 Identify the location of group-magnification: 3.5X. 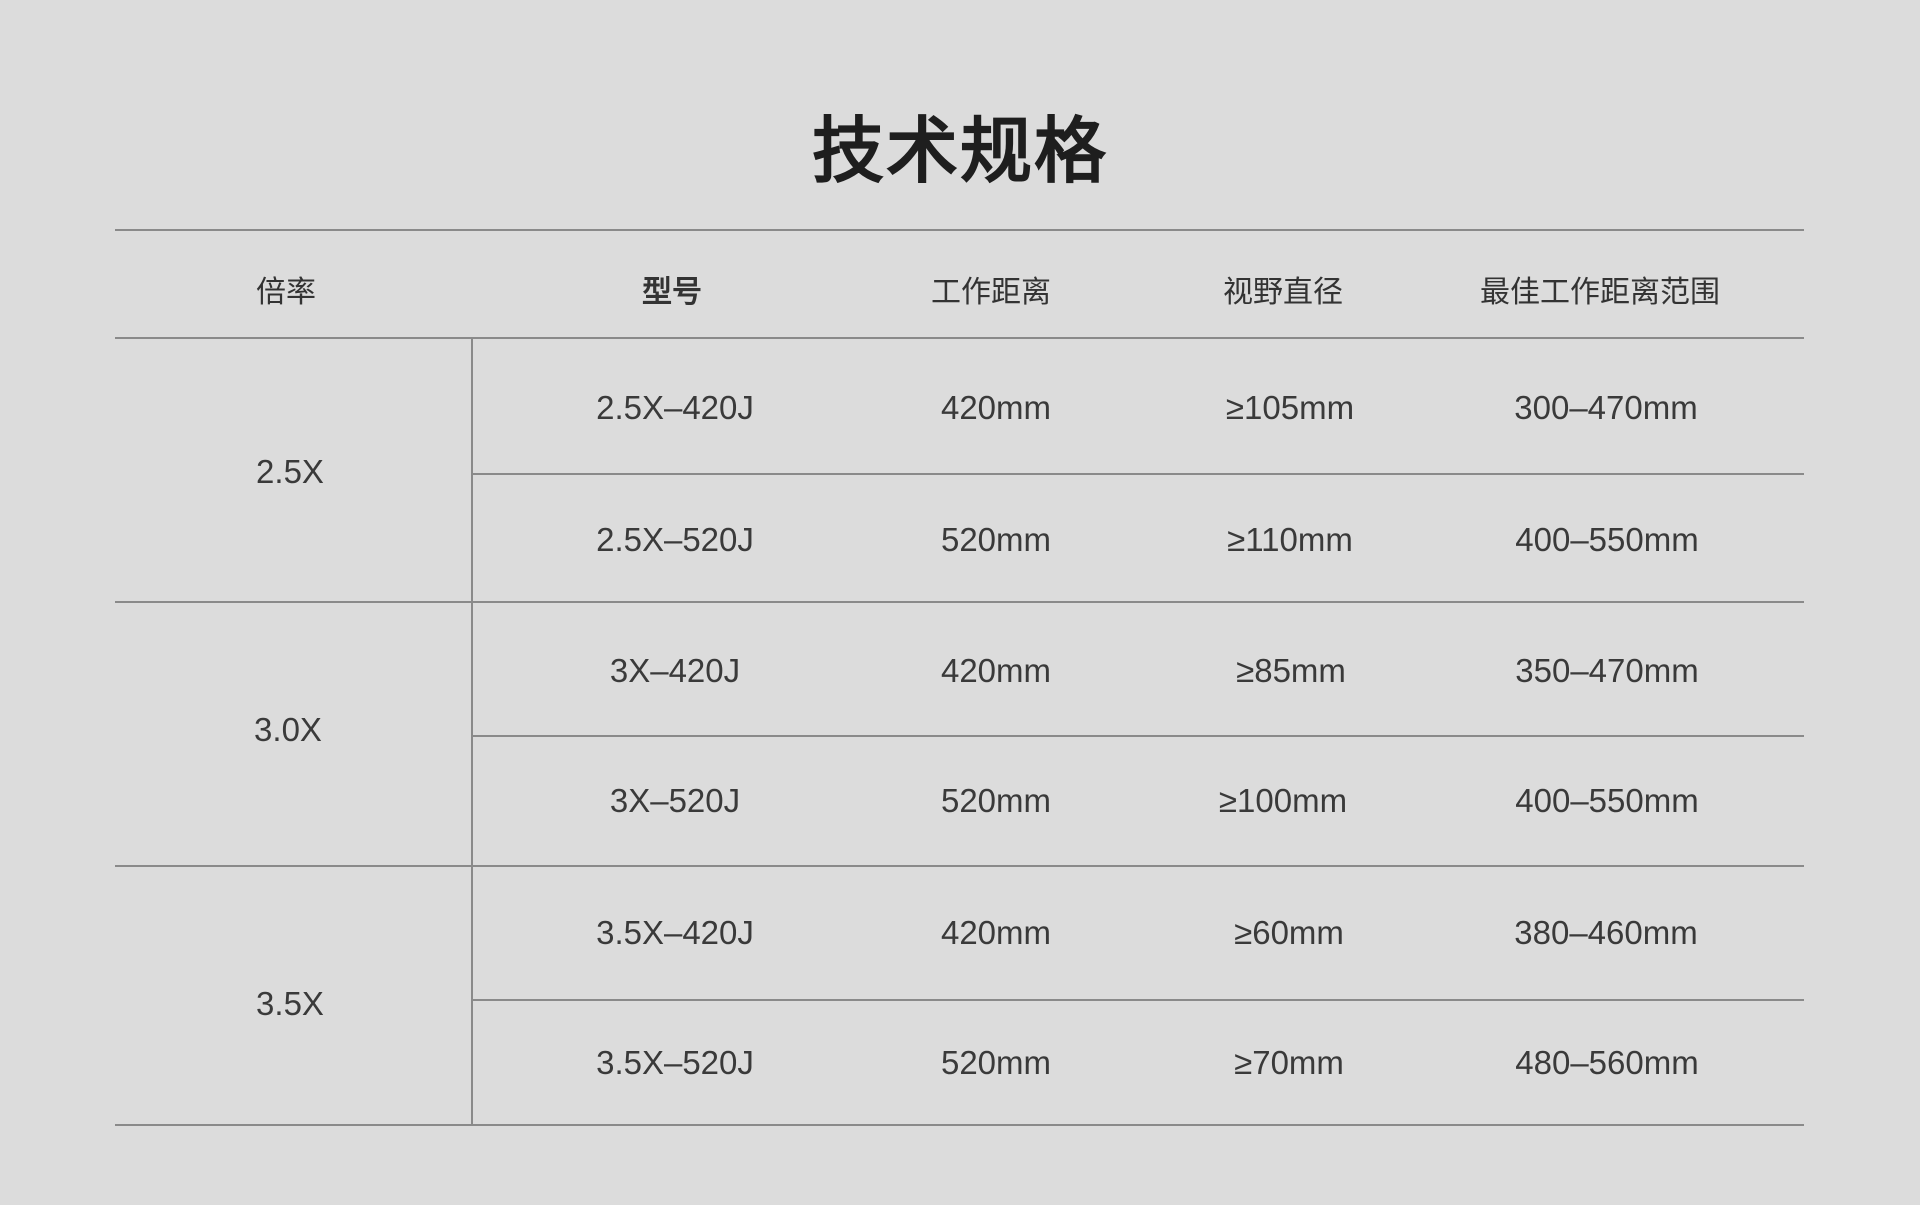
(290, 1003).